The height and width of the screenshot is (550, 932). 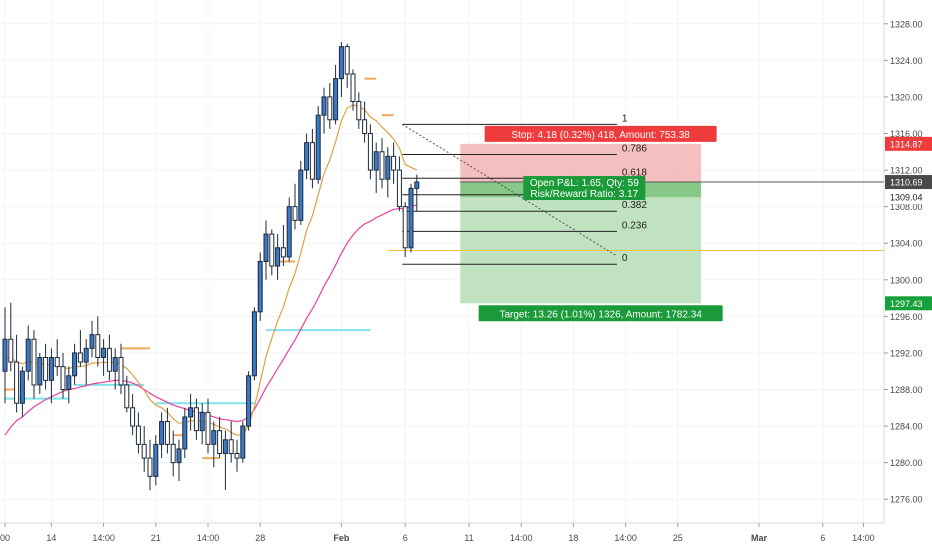 What do you see at coordinates (906, 244) in the screenshot?
I see `price-tick-label: 1304.00` at bounding box center [906, 244].